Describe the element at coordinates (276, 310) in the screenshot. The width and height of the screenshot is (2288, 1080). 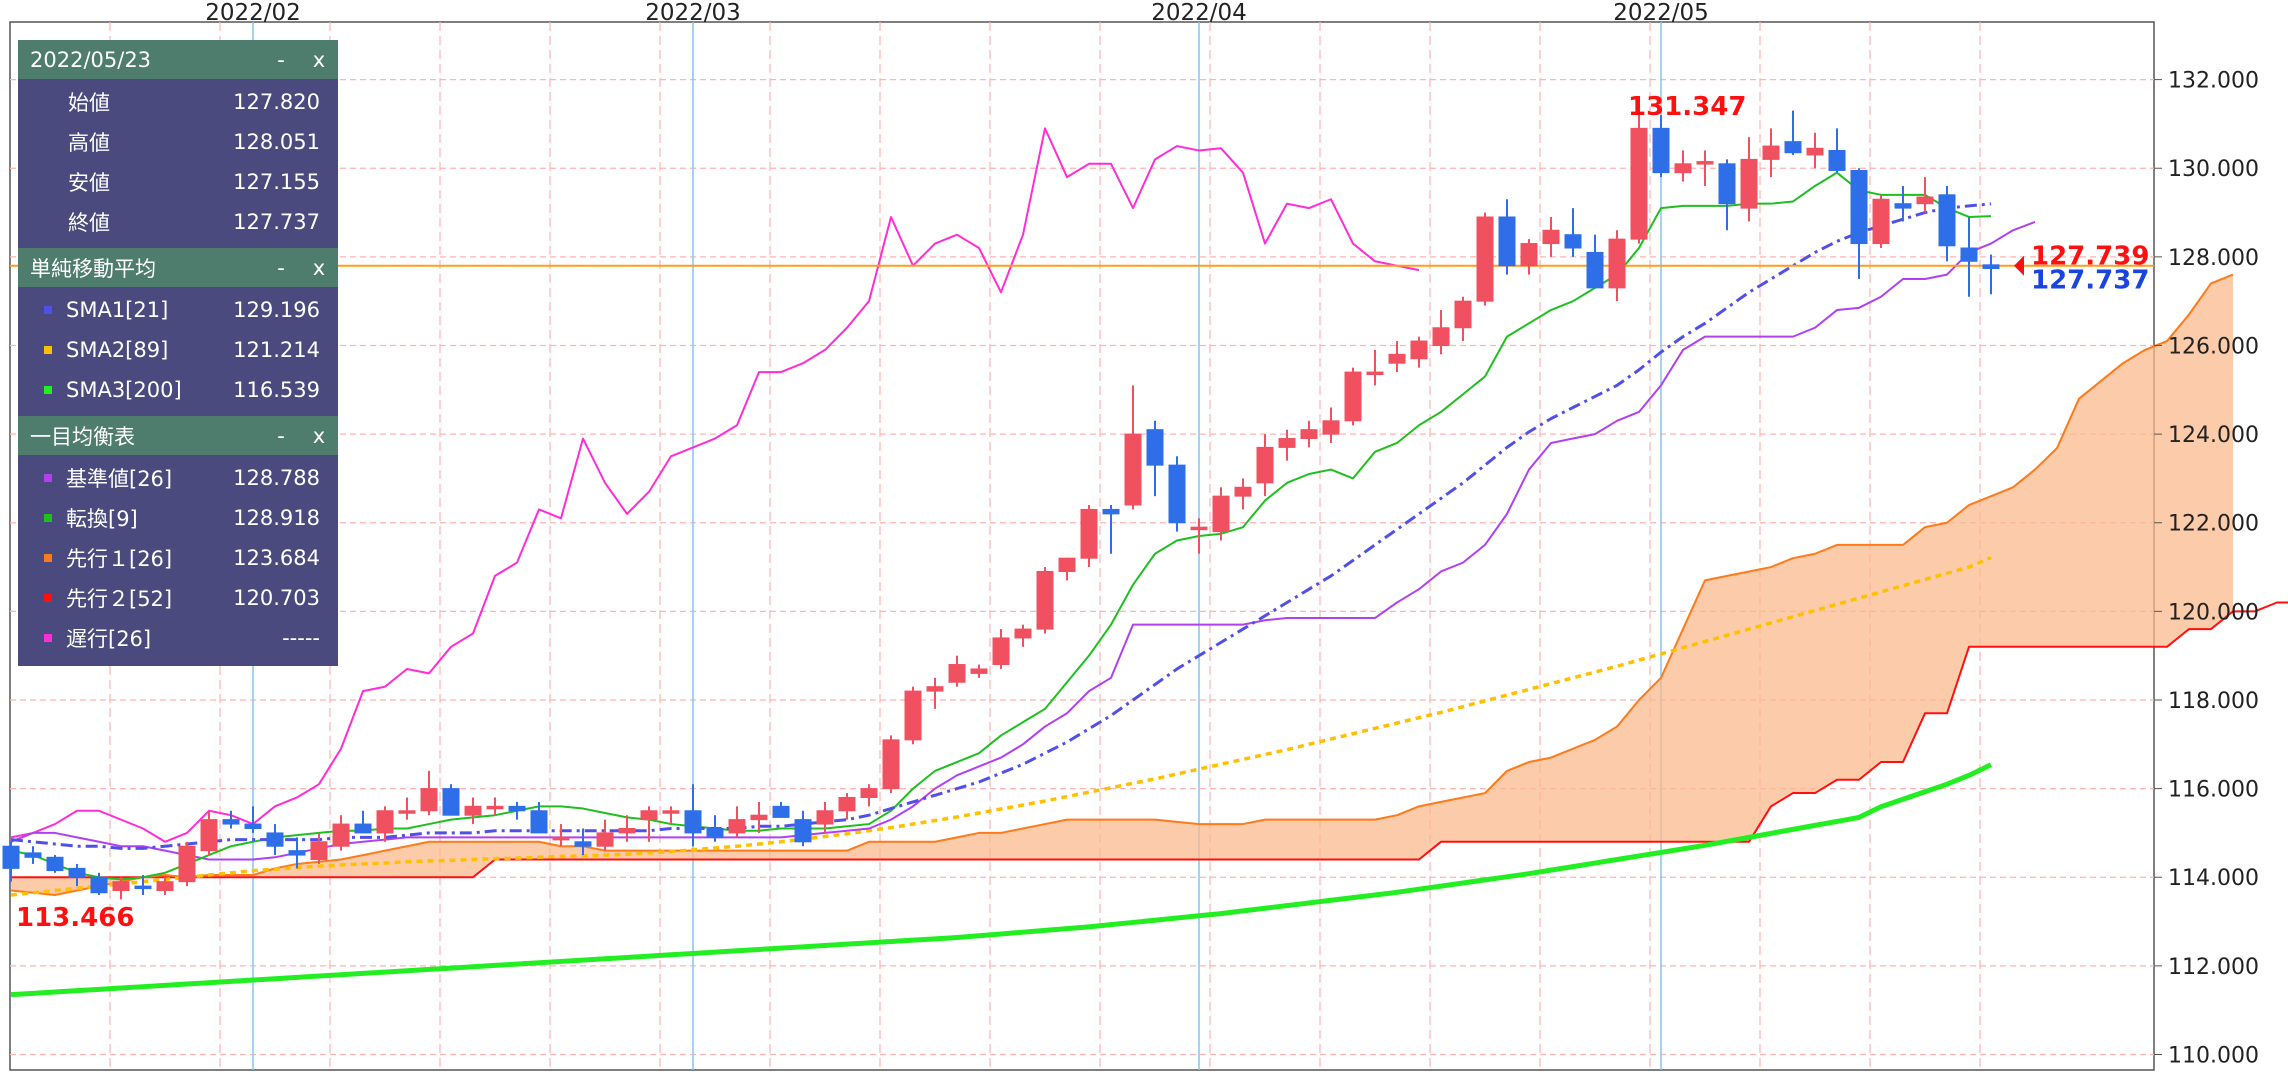
I see `sma1-value: 129.196` at that location.